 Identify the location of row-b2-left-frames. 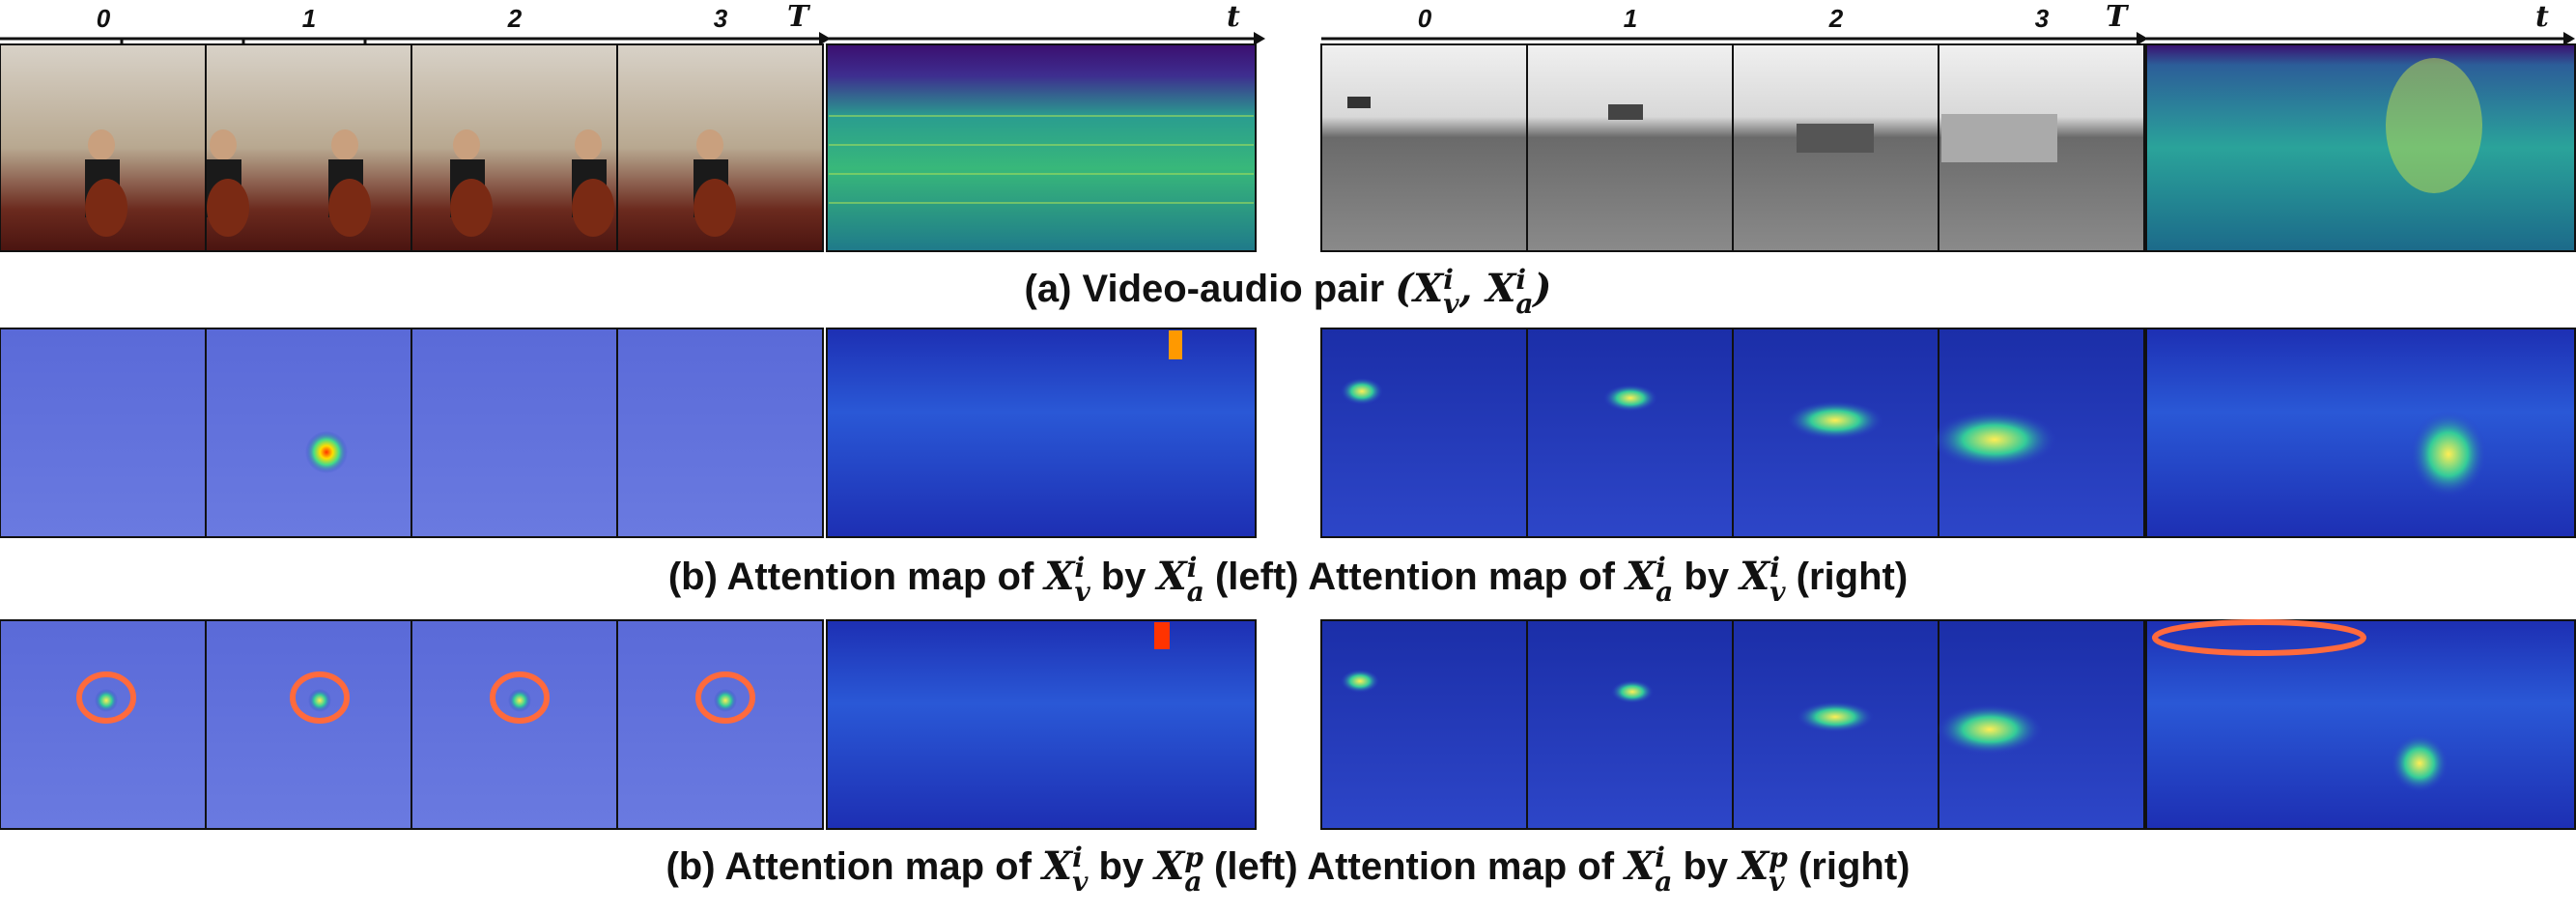
(412, 725).